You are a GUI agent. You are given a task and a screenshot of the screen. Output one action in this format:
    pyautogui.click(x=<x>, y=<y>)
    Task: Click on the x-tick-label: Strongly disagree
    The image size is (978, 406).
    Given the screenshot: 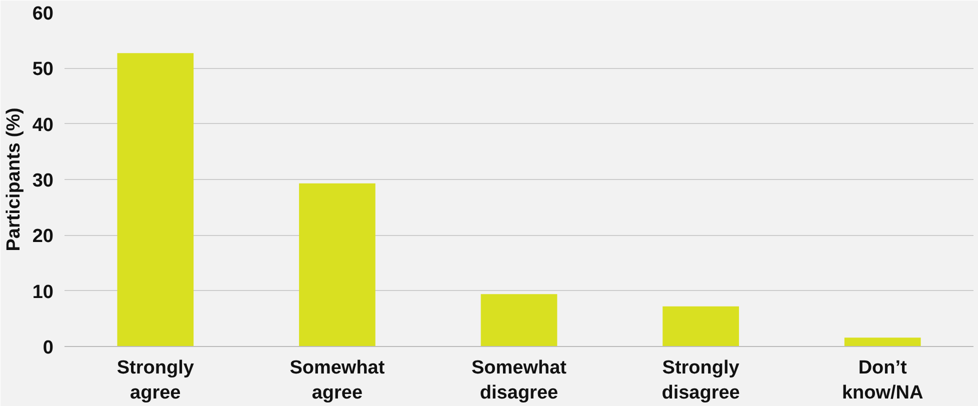 What is the action you would take?
    pyautogui.click(x=701, y=381)
    